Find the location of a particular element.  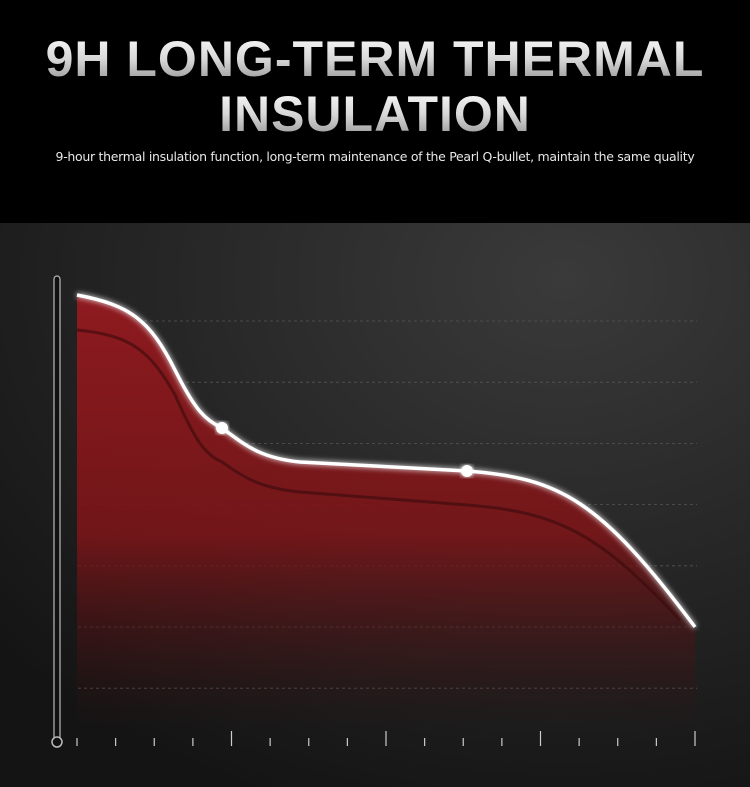

title-line: INSULATION is located at coordinates (375, 114).